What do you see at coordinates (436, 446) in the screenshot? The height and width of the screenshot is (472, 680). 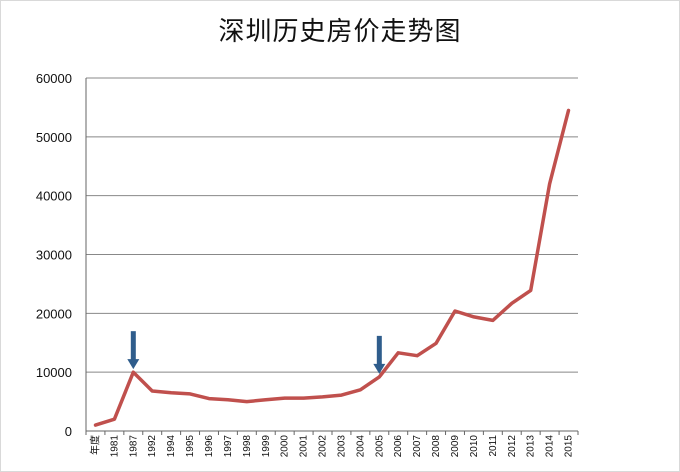 I see `x-tick-label: 2008` at bounding box center [436, 446].